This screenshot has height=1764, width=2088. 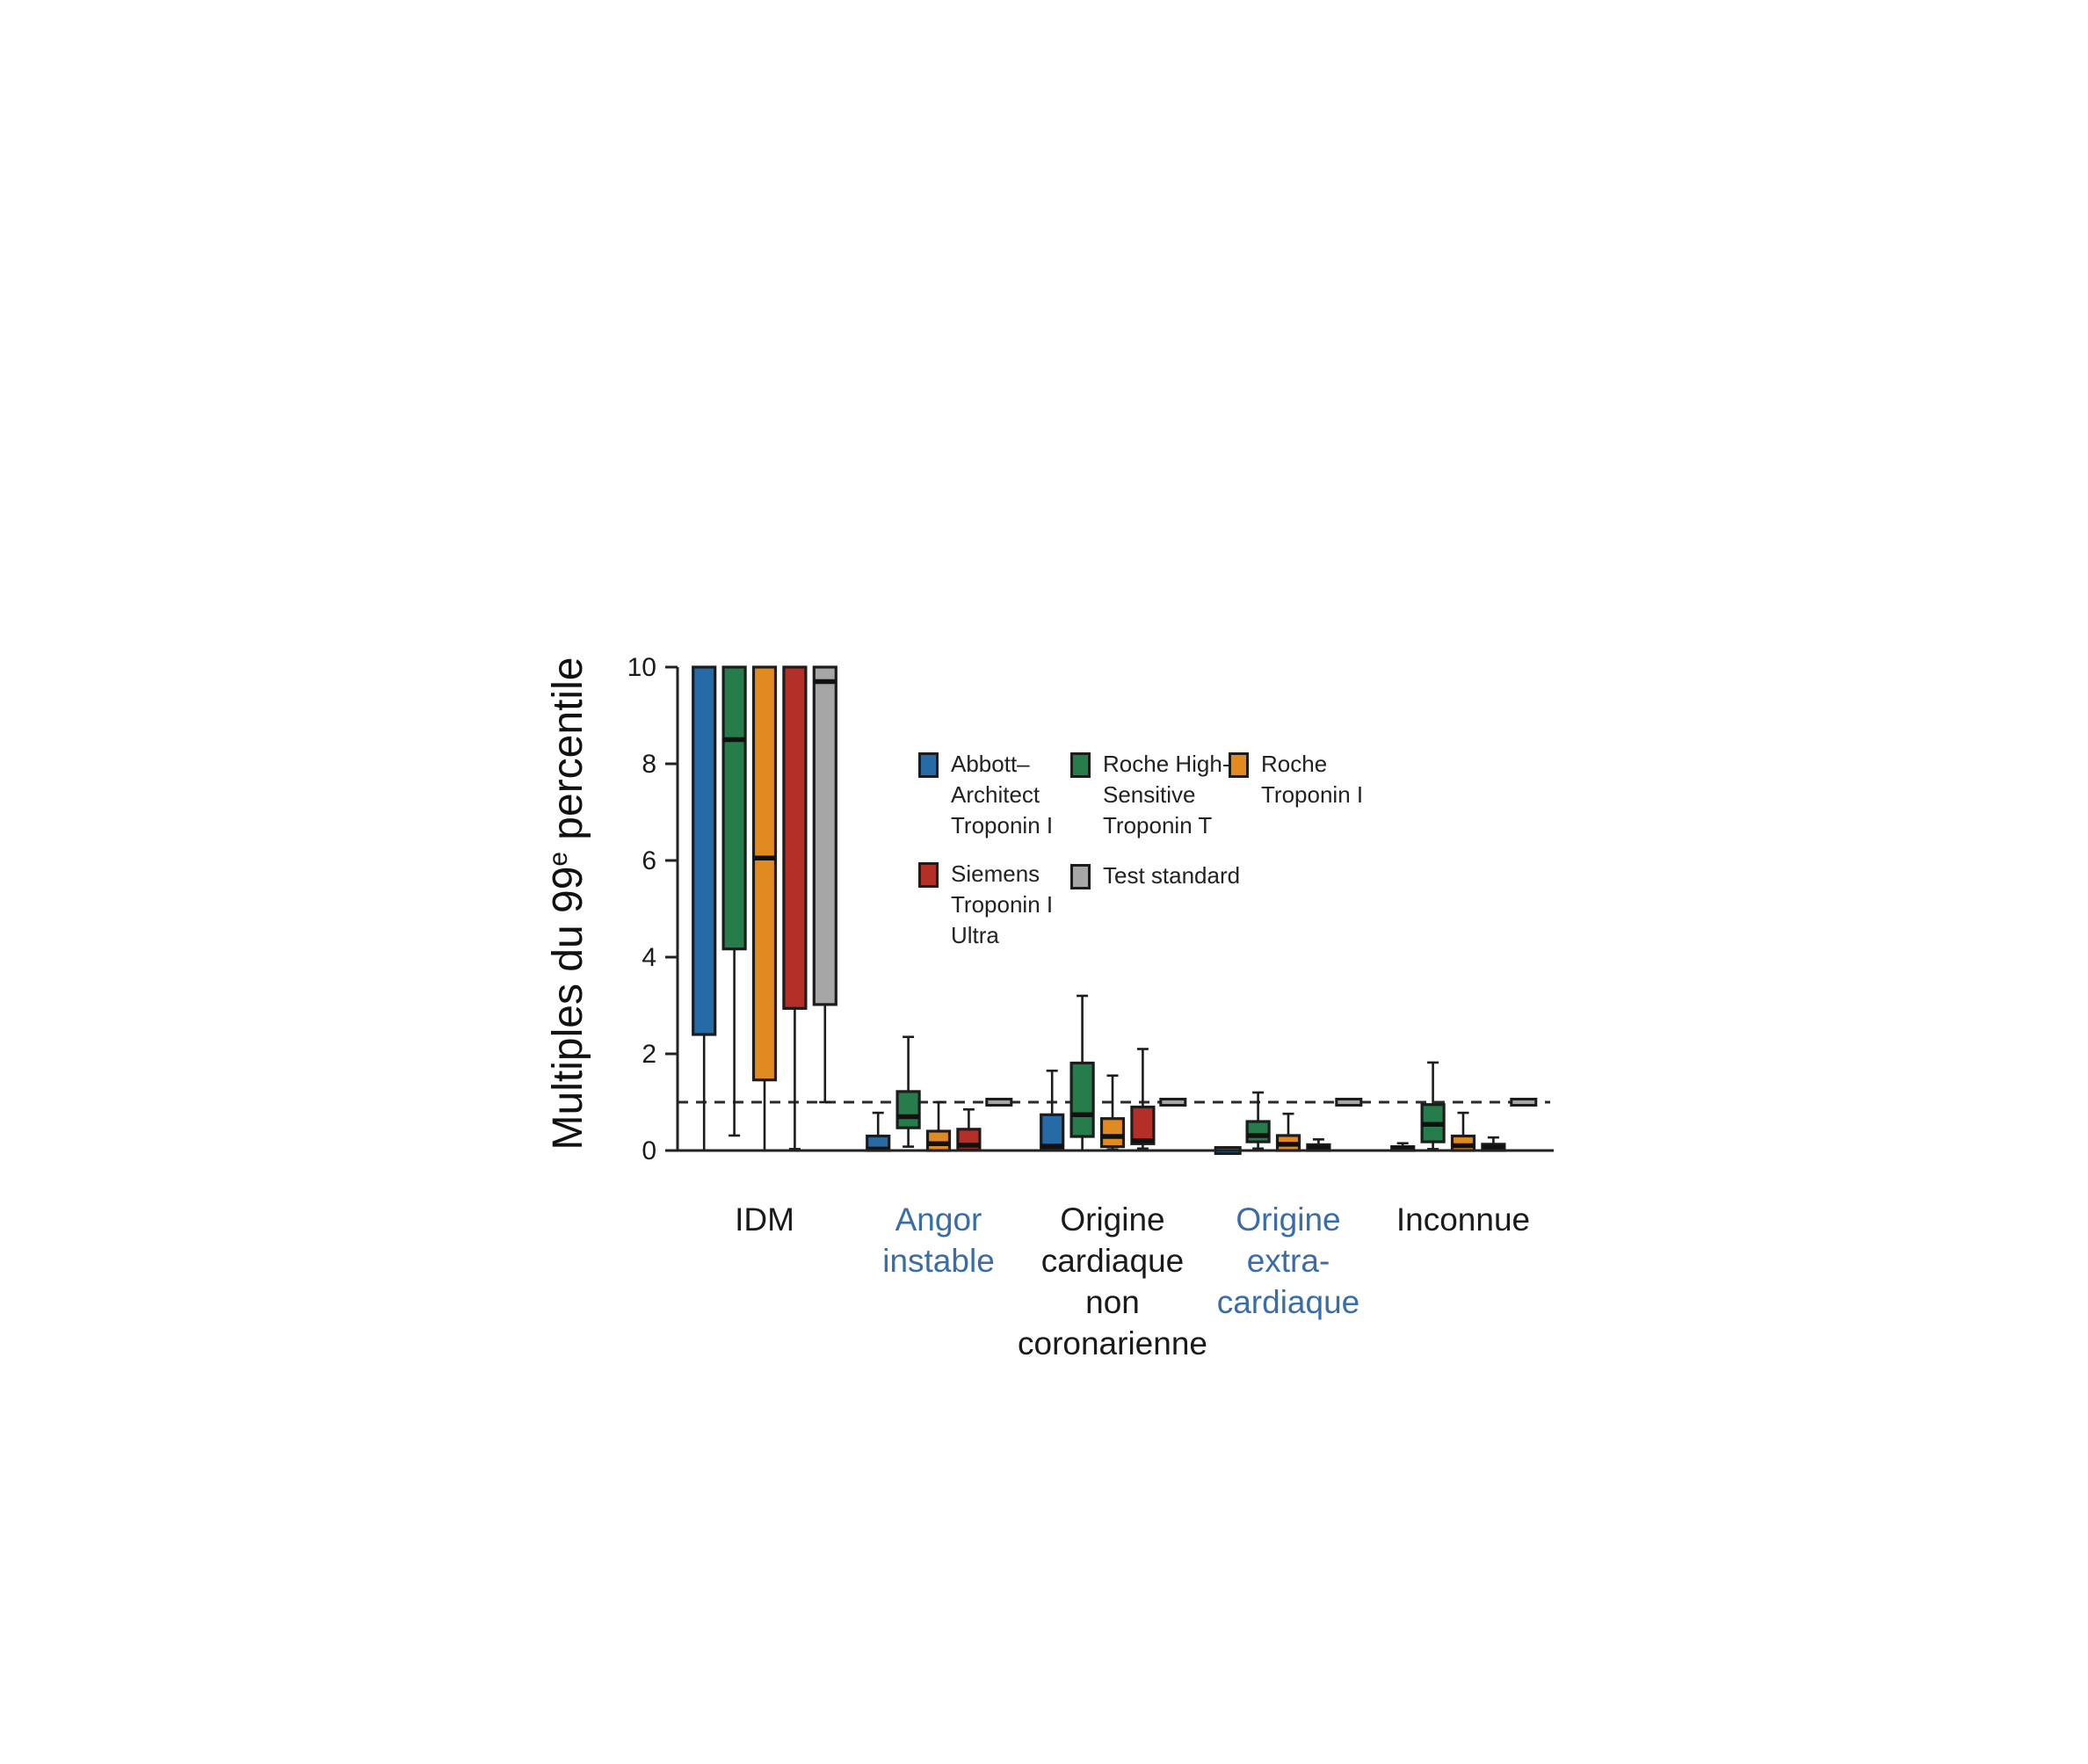 I want to click on box-roche-troponin-i-origine-cardiaque-non-coronarienne, so click(x=1112, y=1133).